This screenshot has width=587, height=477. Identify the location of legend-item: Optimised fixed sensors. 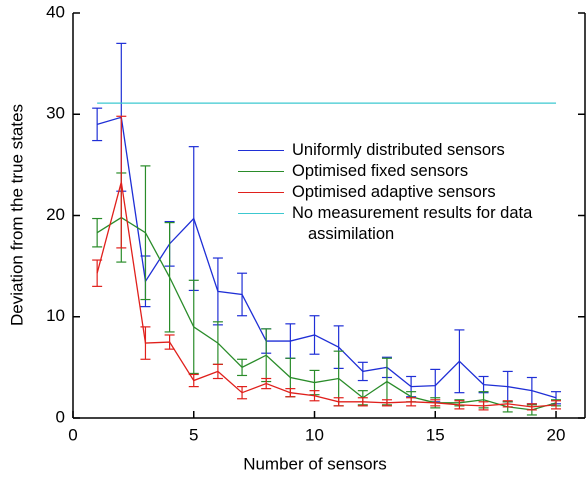
(390, 171).